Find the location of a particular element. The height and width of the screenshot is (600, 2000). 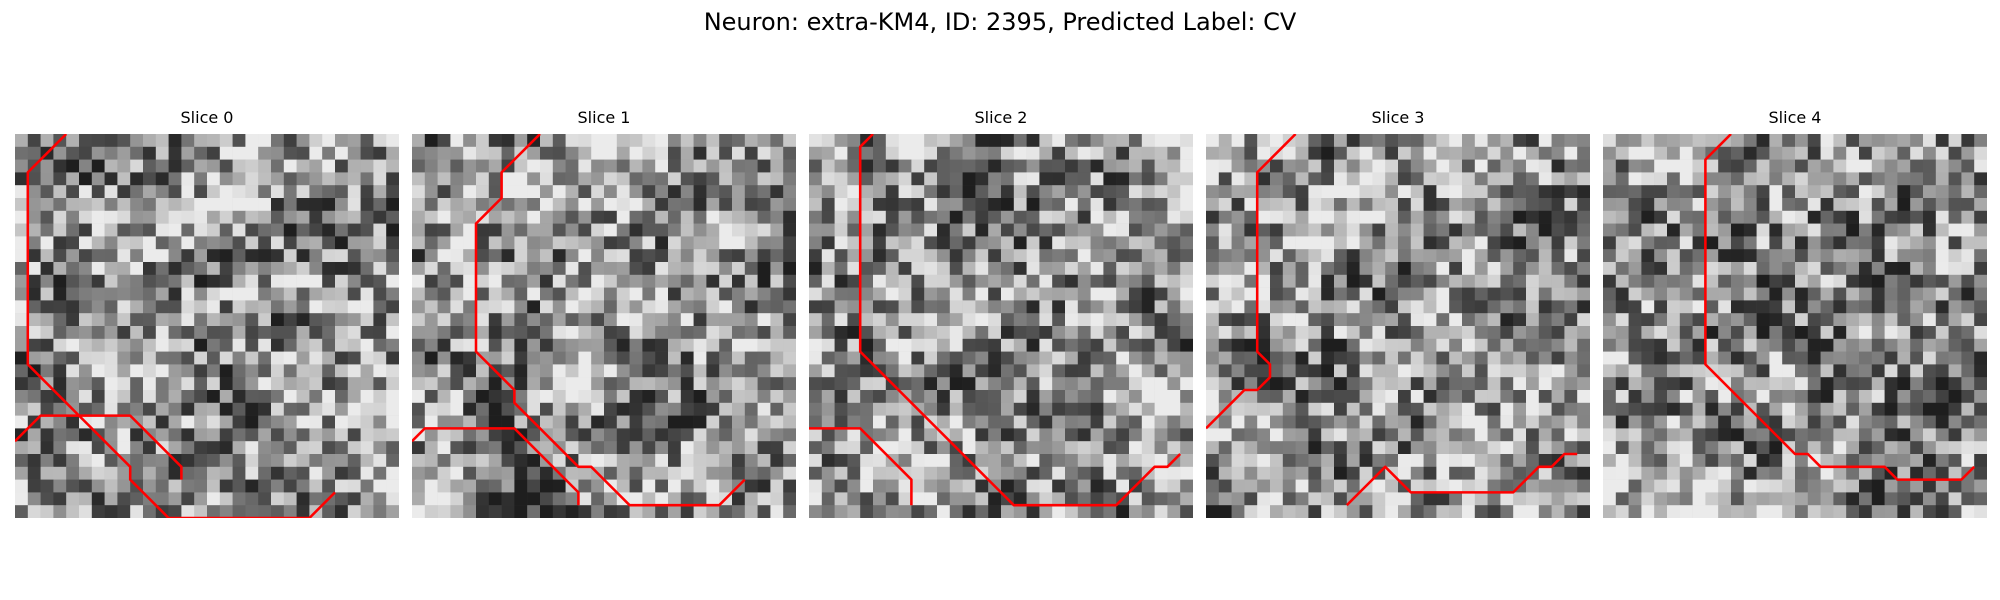

slice-panel-0: Slice 0 is located at coordinates (207, 313).